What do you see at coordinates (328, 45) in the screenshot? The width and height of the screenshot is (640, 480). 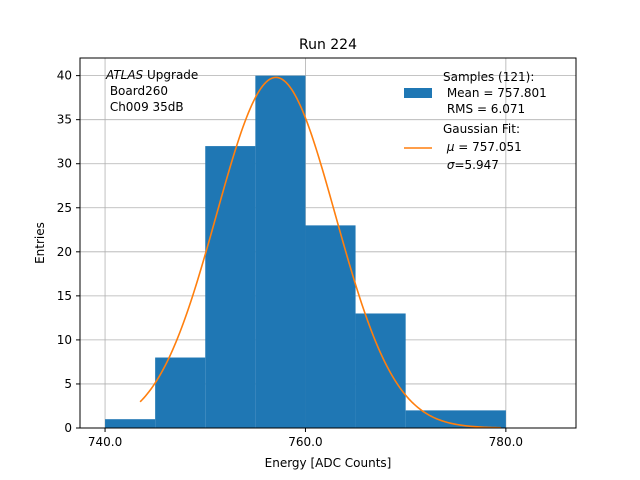 I see `chart-title: Run 224` at bounding box center [328, 45].